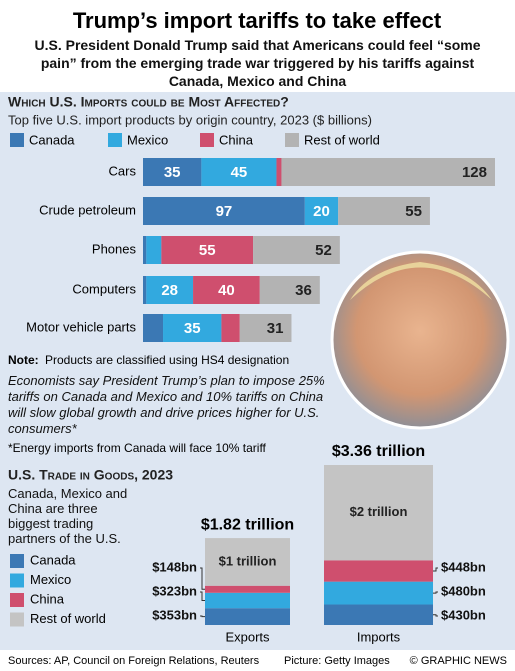 This screenshot has width=515, height=671. What do you see at coordinates (257, 20) in the screenshot?
I see `title: Trump’s import tariffs to take effect` at bounding box center [257, 20].